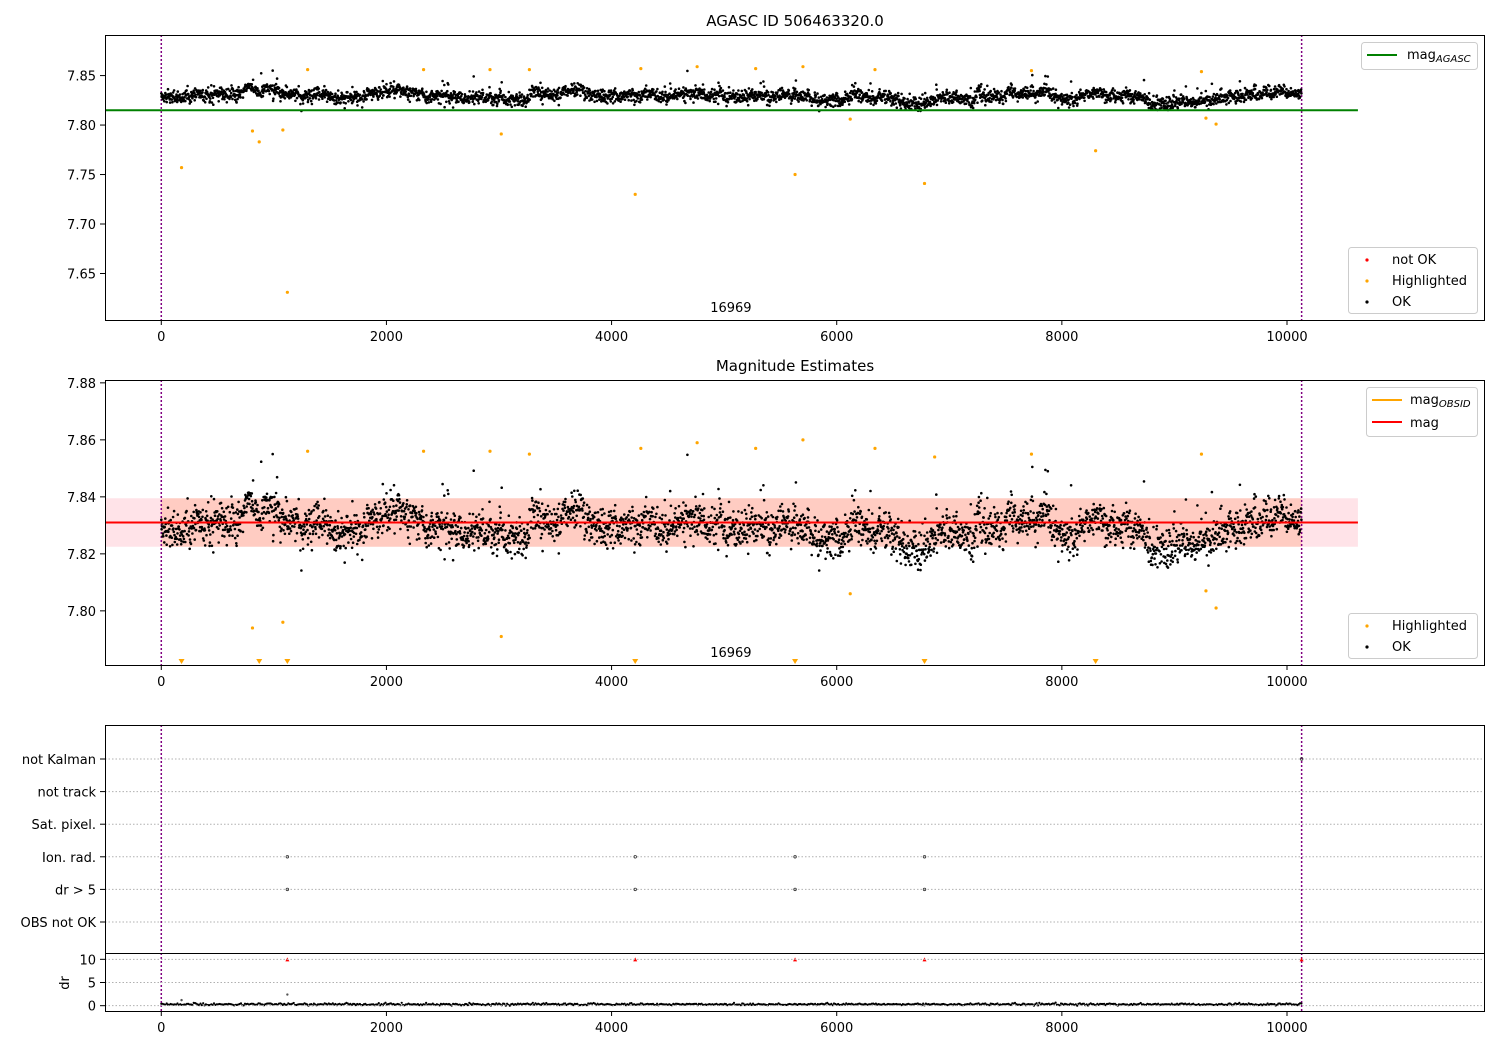 Image resolution: width=1500 pixels, height=1050 pixels. What do you see at coordinates (1413, 280) in the screenshot?
I see `legend-status: not OK Highlighted OK` at bounding box center [1413, 280].